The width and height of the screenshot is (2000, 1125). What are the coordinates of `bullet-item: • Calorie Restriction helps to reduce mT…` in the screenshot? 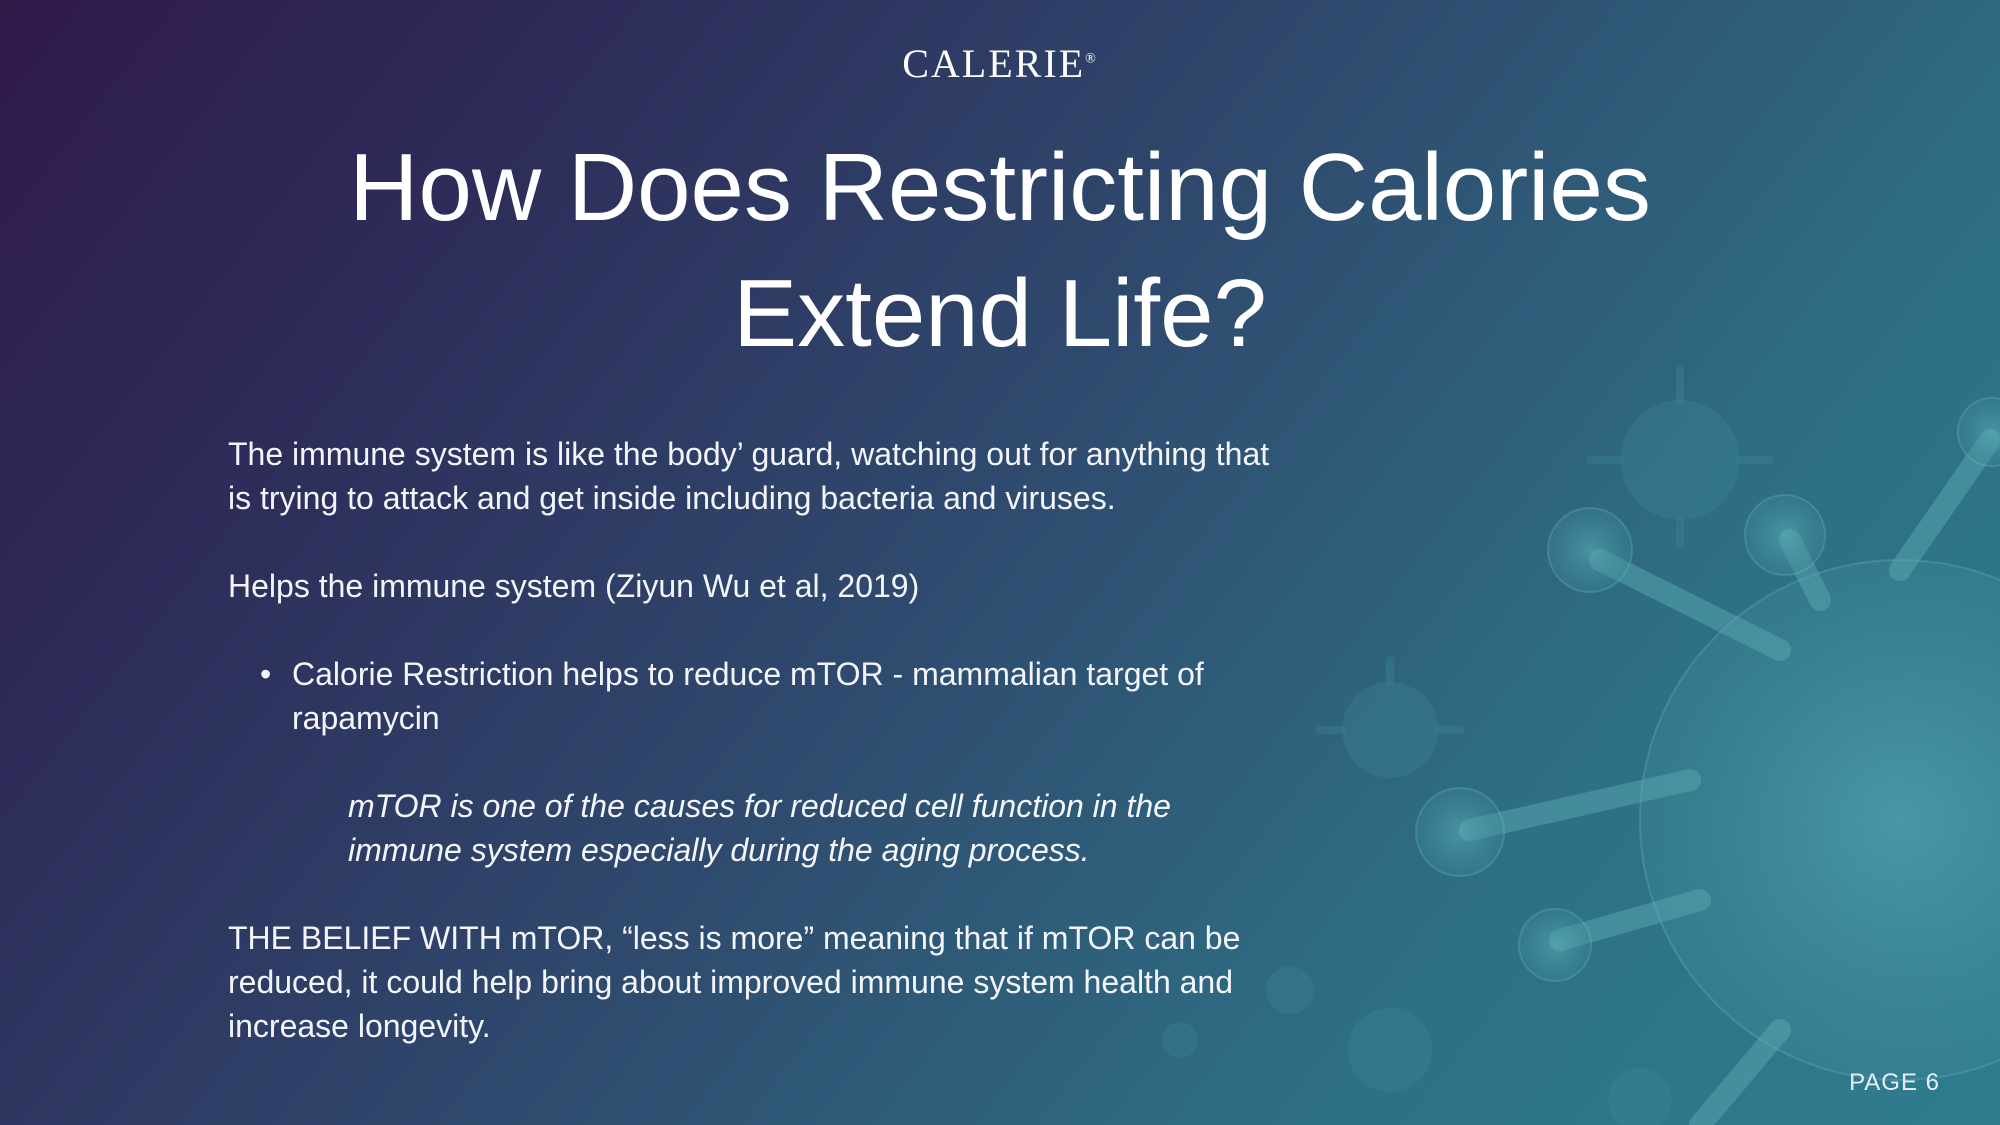 It's located at (758, 696).